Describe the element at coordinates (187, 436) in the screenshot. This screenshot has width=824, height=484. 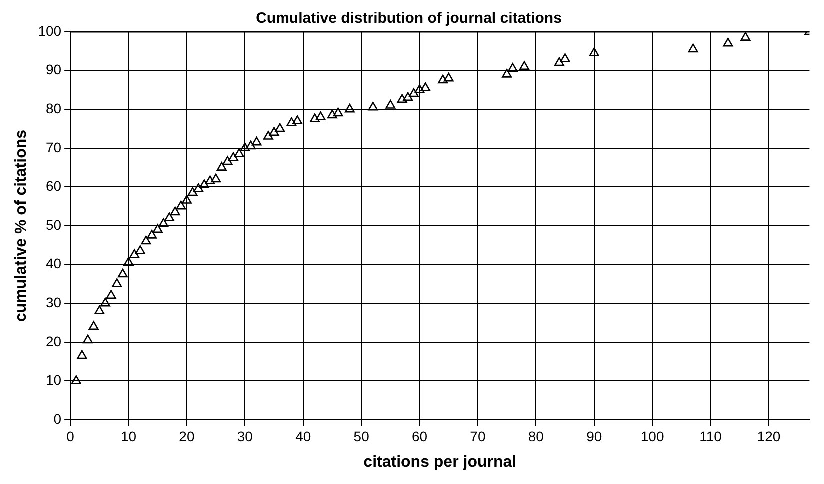
I see `x-tick-label: 20` at that location.